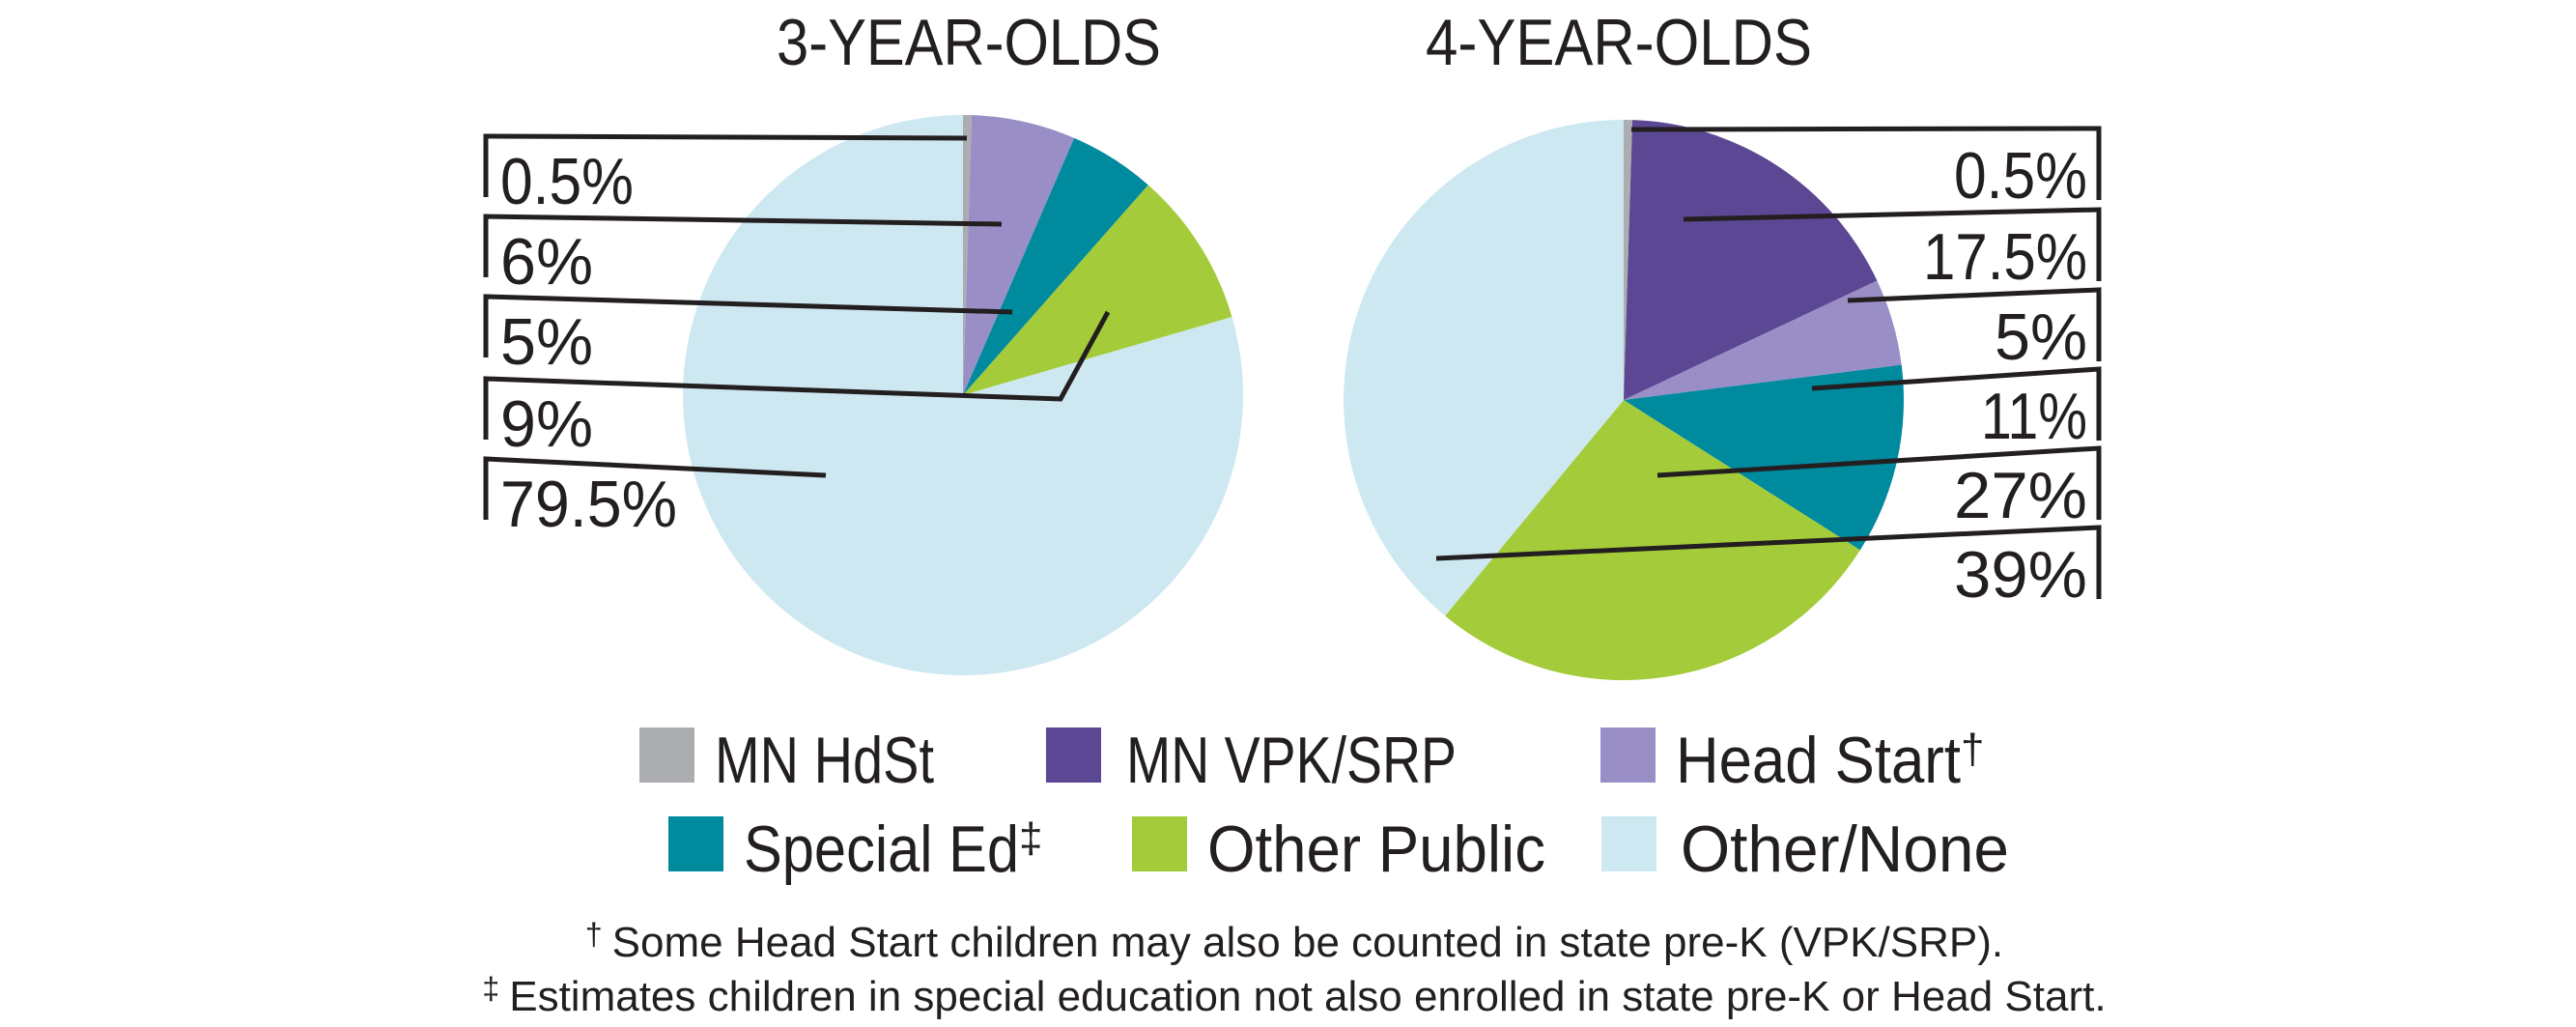  Describe the element at coordinates (1619, 42) in the screenshot. I see `chart-title-4-year-olds: 4-YEAR-OLDS` at that location.